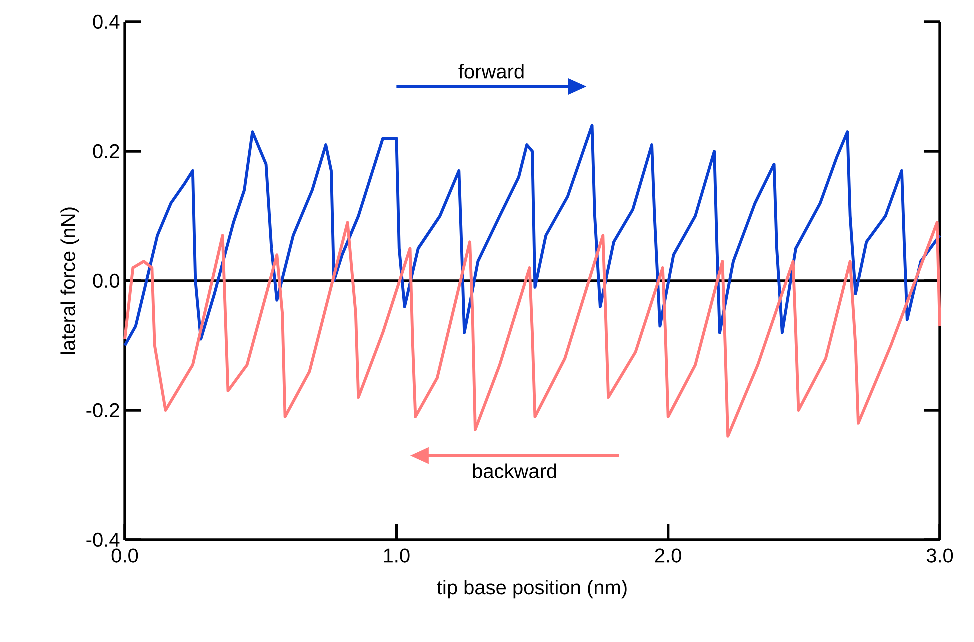 This screenshot has height=642, width=974. Describe the element at coordinates (532, 589) in the screenshot. I see `x-axis-title: tip base position (nm)` at that location.